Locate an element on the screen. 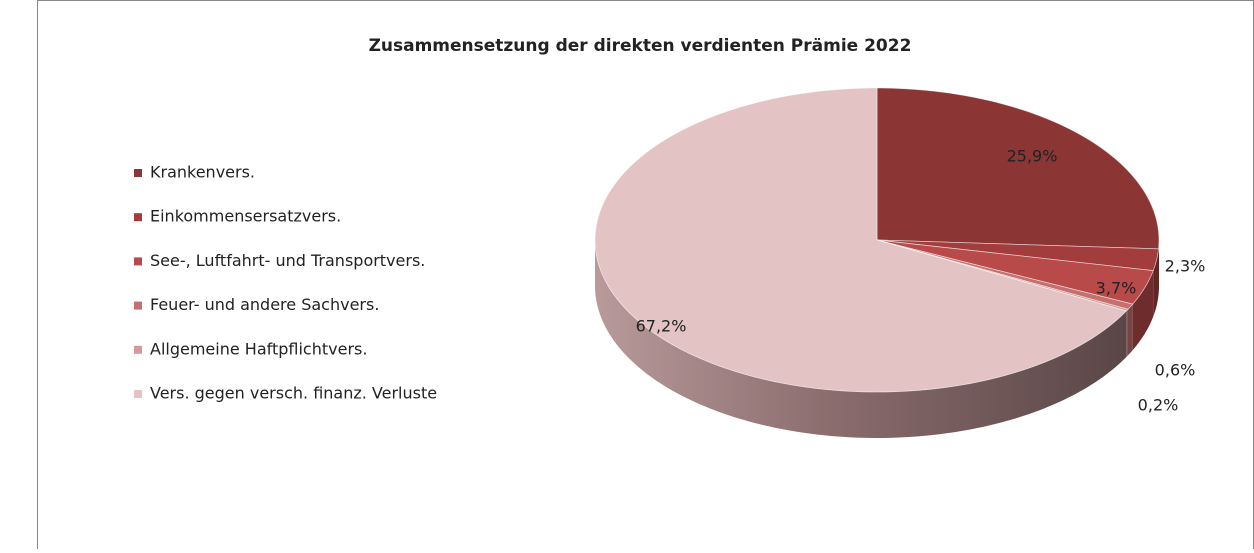 The image size is (1254, 553). legend-label: Feuer- und andere Sachvers. is located at coordinates (264, 304).